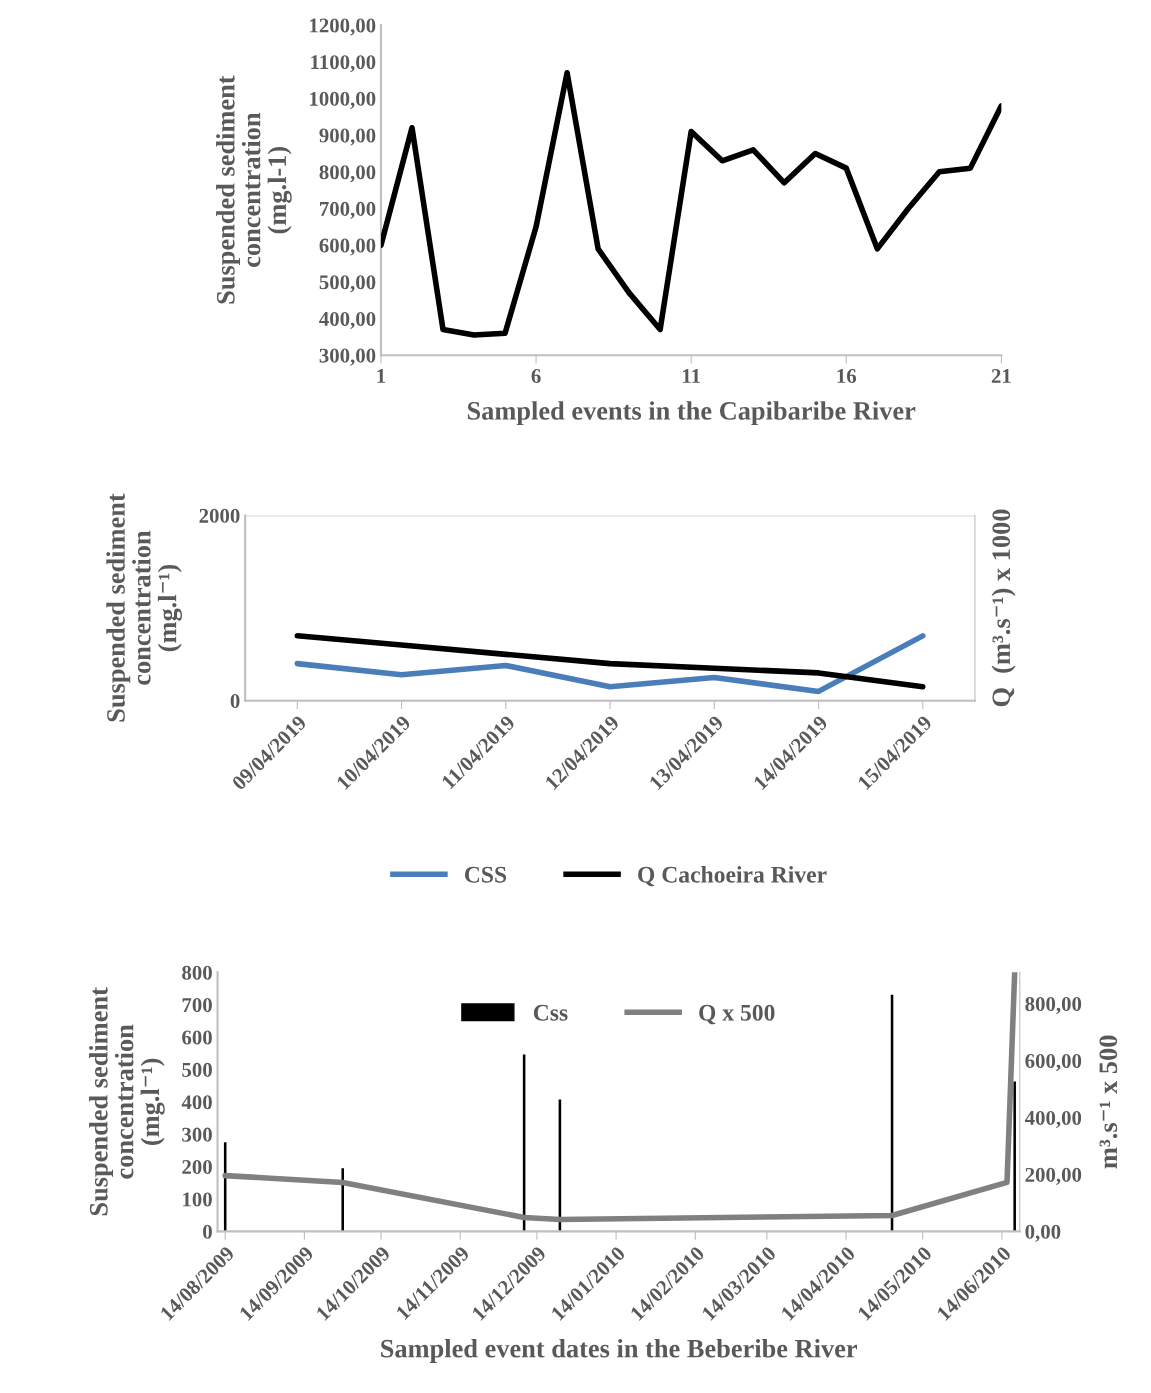  What do you see at coordinates (197, 1167) in the screenshot?
I see `y-tick-label: 200` at bounding box center [197, 1167].